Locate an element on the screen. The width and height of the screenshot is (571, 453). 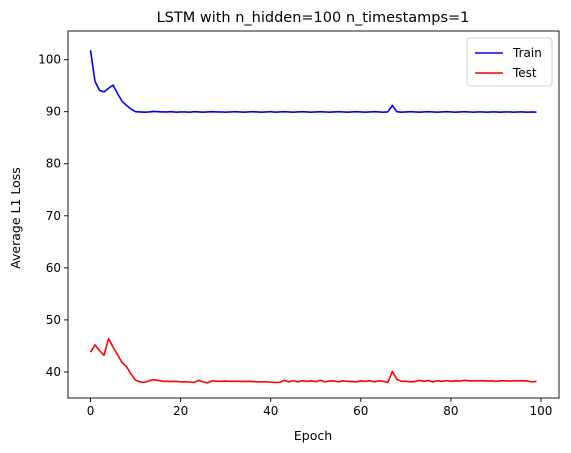
legend: Train Test is located at coordinates (509, 62).